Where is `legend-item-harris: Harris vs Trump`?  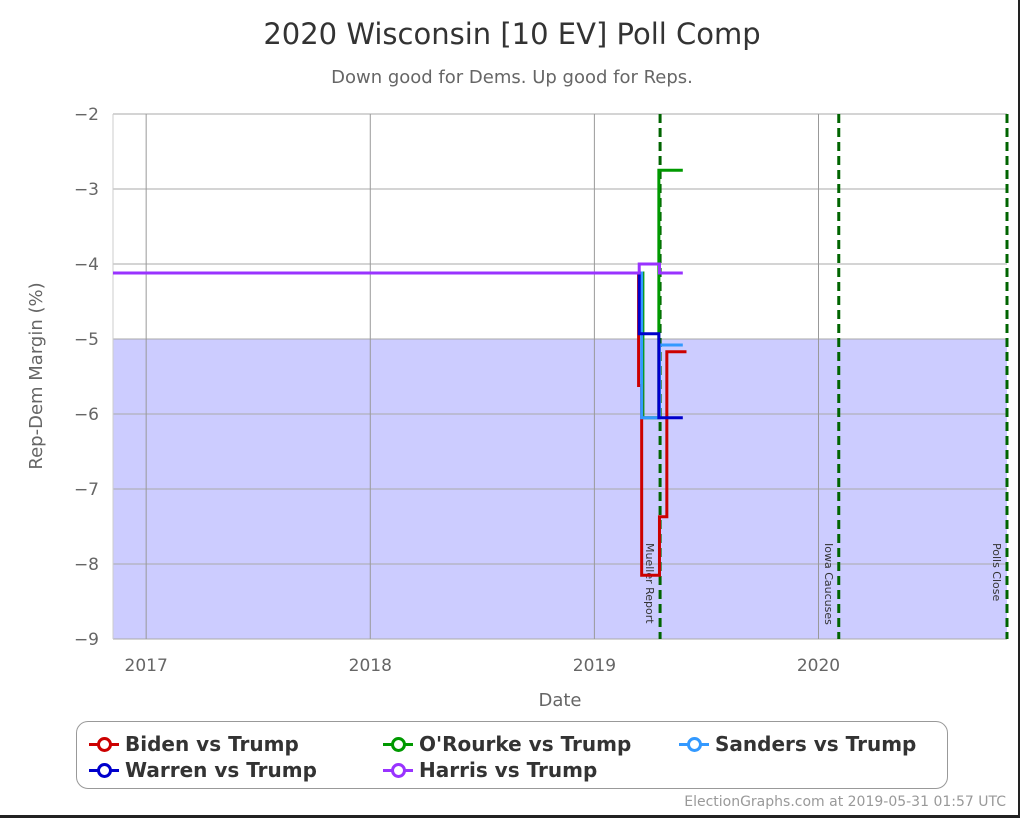 legend-item-harris: Harris vs Trump is located at coordinates (490, 770).